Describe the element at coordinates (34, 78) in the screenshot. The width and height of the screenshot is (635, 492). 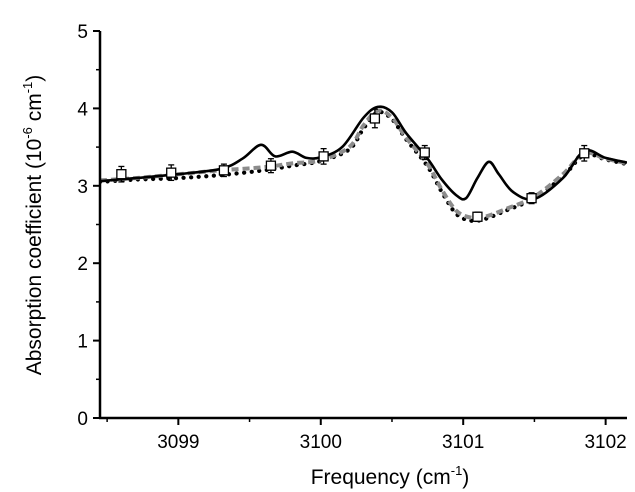
I see `y-axis-title-close: )` at that location.